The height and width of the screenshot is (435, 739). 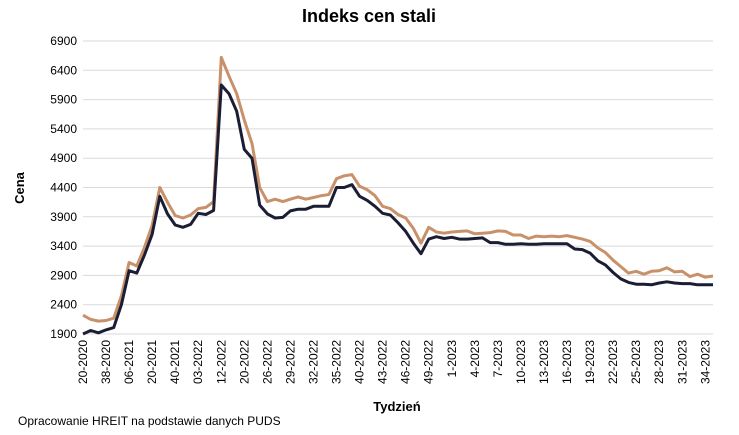 I want to click on y-tick-label: 6400, so click(x=63, y=70).